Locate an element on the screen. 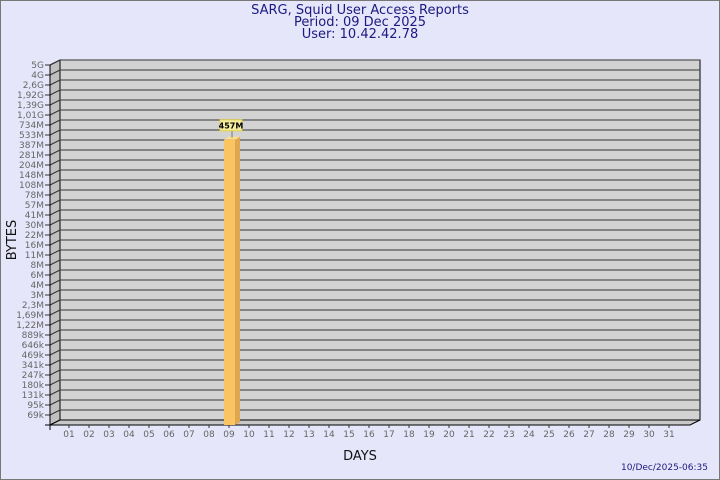 This screenshot has width=720, height=480. y-tick-label: 1,92G is located at coordinates (30, 96).